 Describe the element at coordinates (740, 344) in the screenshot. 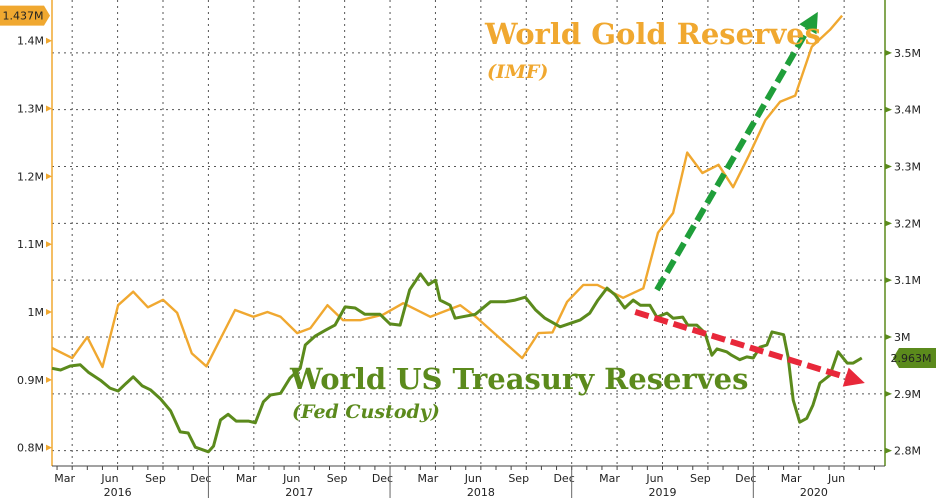

I see `down-trend-arrow-shaft` at that location.